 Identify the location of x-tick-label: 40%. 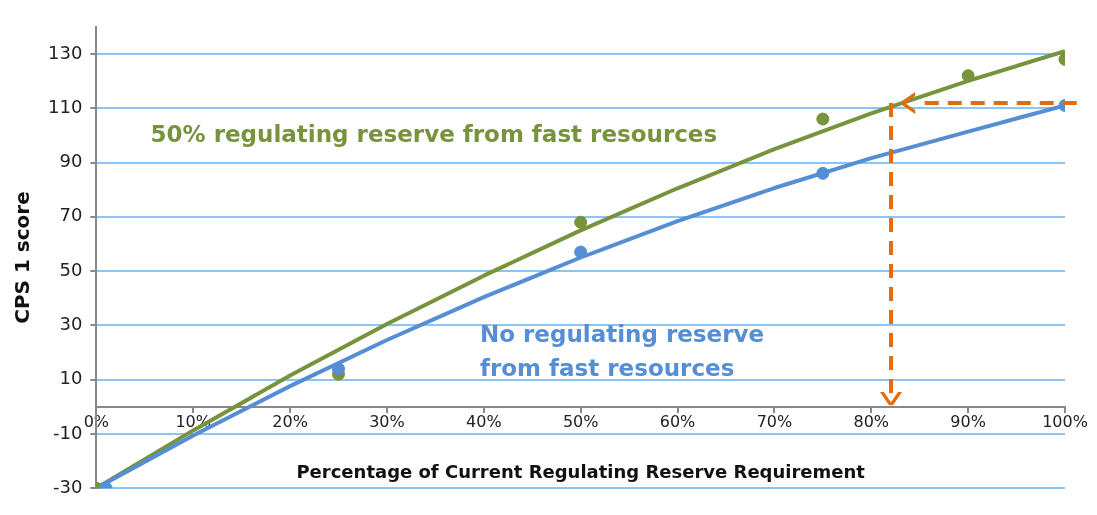
(484, 421).